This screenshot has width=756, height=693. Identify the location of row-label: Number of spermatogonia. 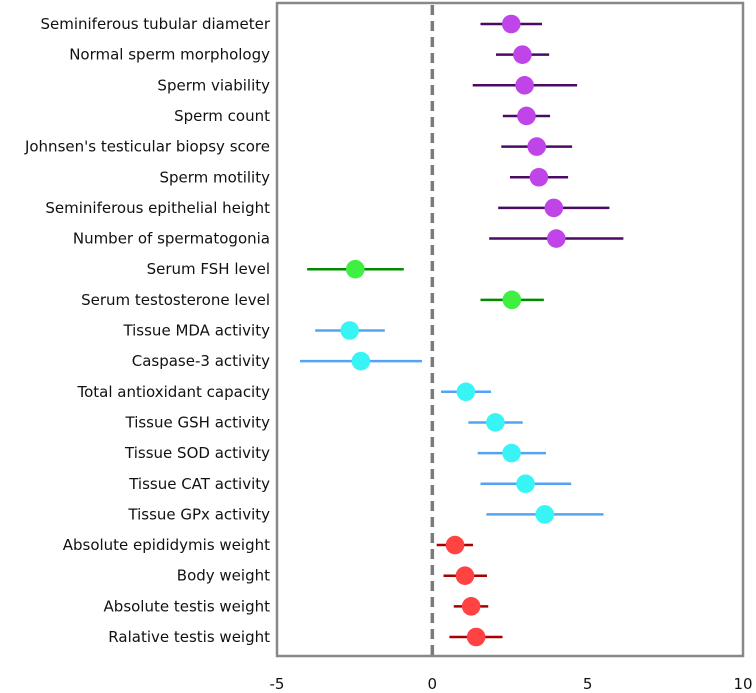
(171, 239).